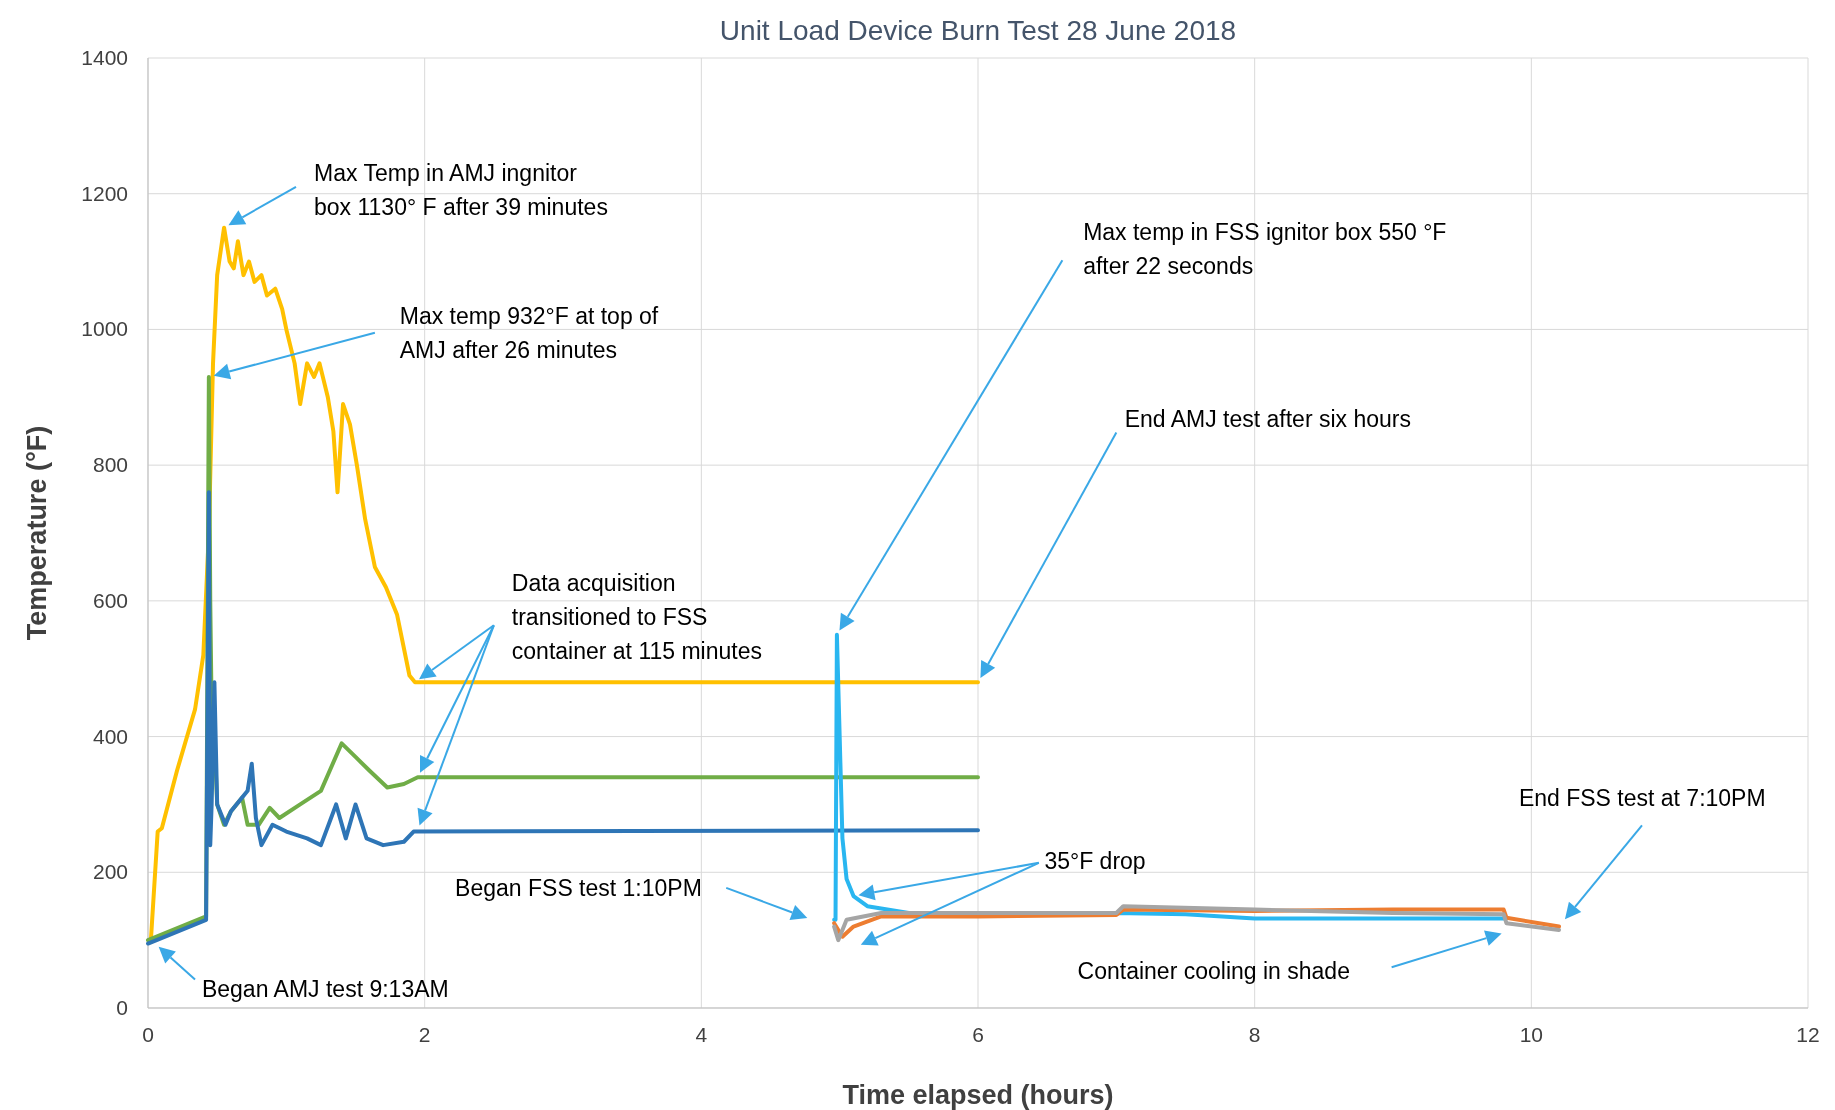 Image resolution: width=1835 pixels, height=1110 pixels. Describe the element at coordinates (148, 1034) in the screenshot. I see `x-tick-label: 0` at that location.